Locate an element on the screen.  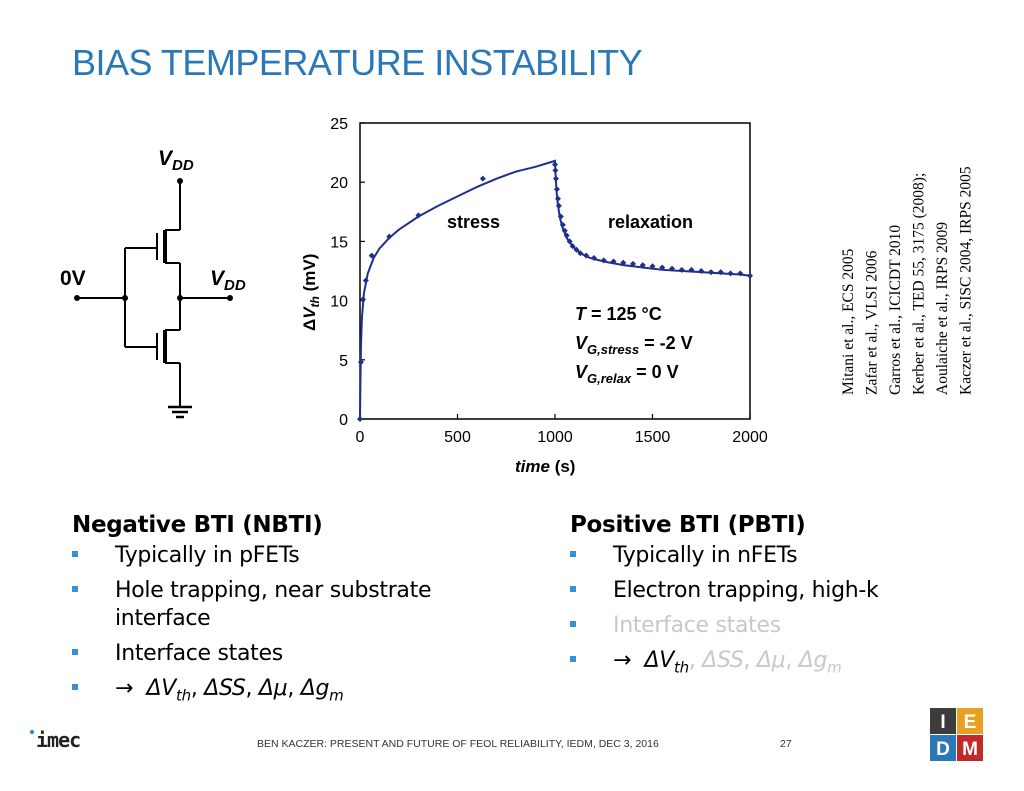
x-tick-label: 0 is located at coordinates (360, 437).